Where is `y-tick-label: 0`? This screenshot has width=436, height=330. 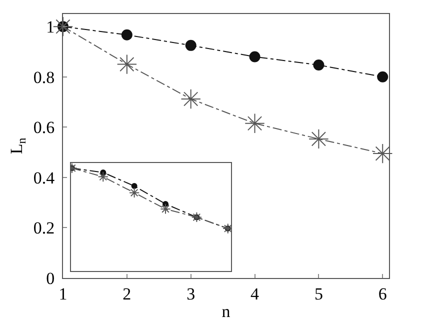 y-tick-label: 0 is located at coordinates (50, 278).